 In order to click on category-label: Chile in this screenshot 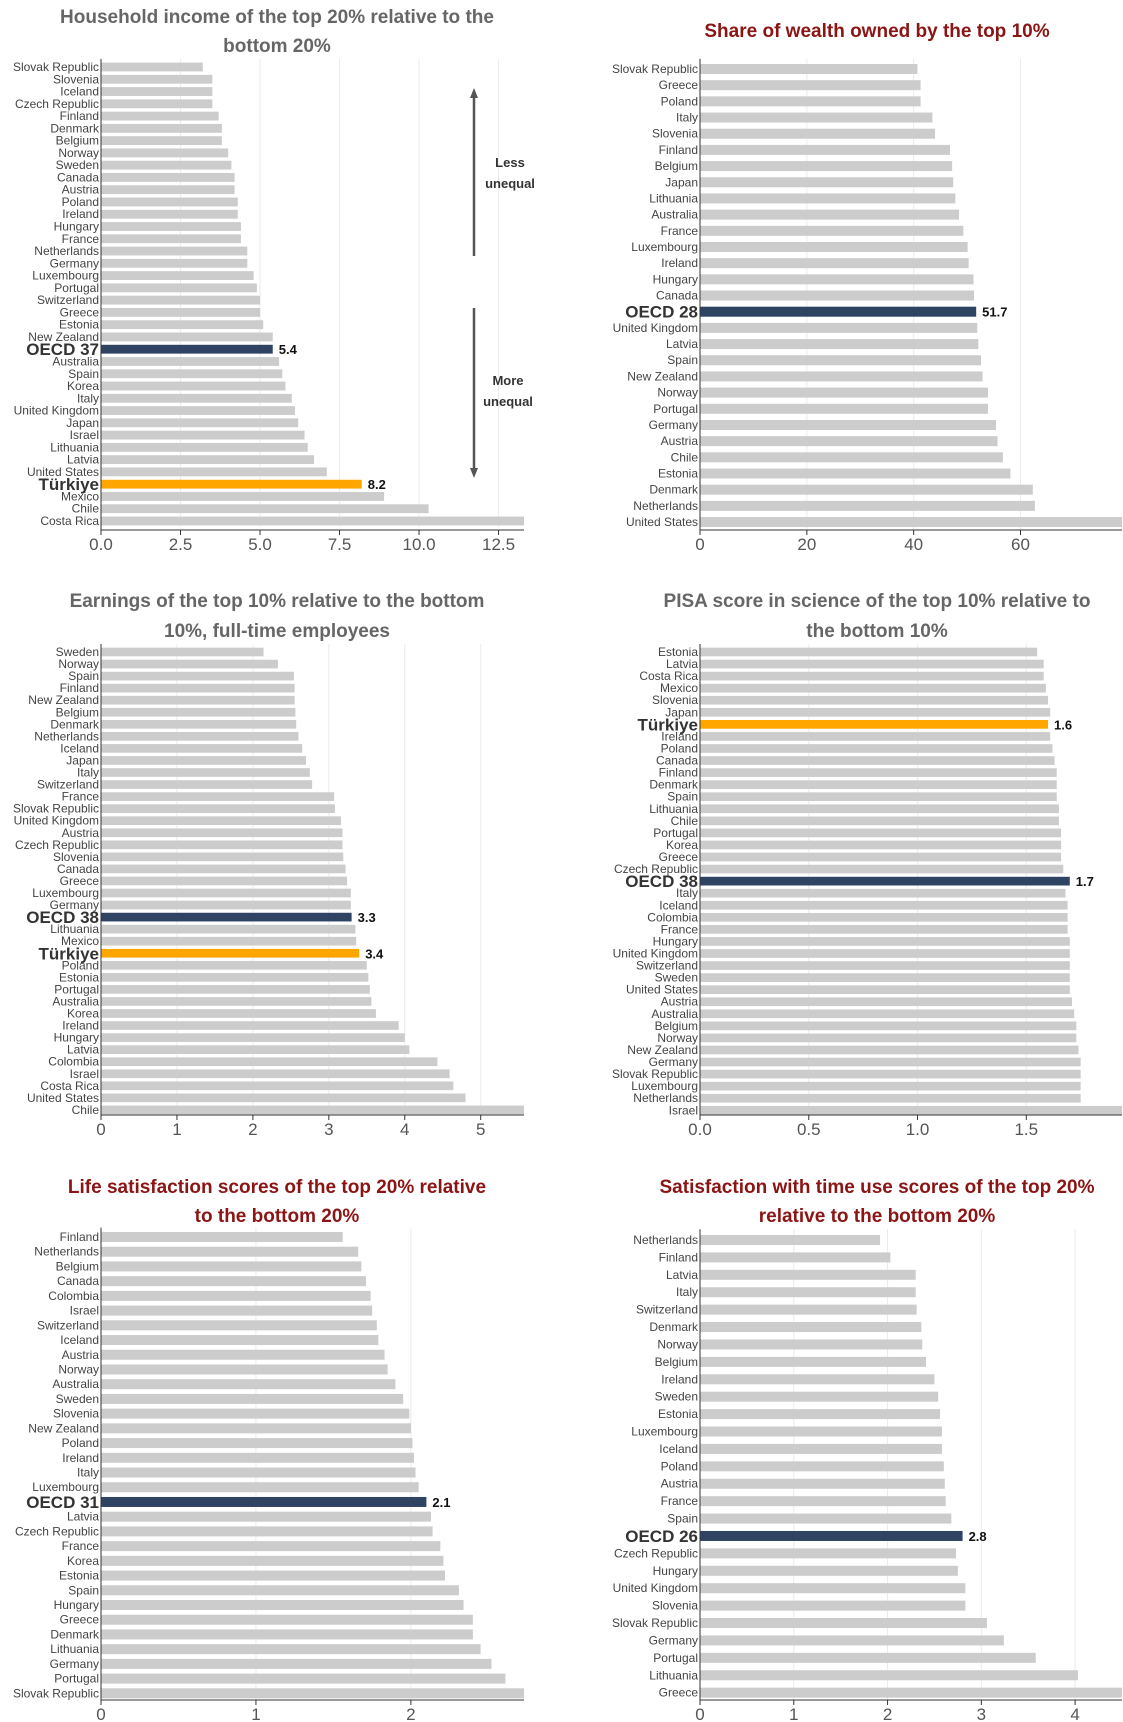, I will do `click(86, 509)`.